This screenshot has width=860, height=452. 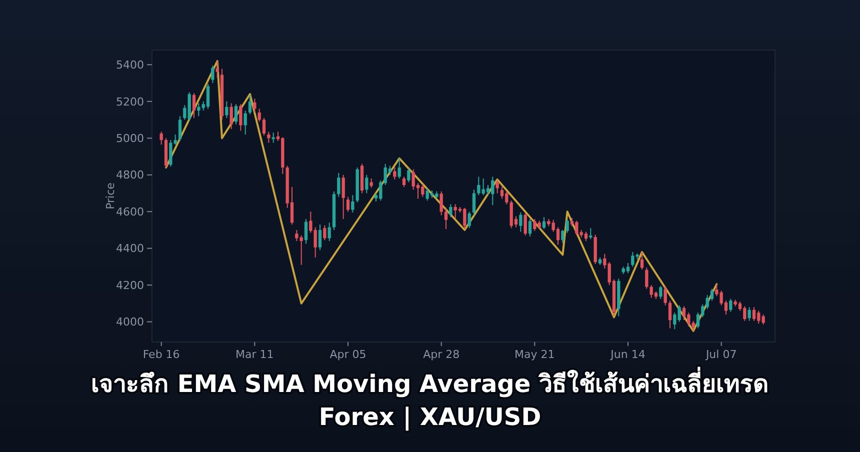 What do you see at coordinates (255, 354) in the screenshot?
I see `x-tick-label: Mar 11` at bounding box center [255, 354].